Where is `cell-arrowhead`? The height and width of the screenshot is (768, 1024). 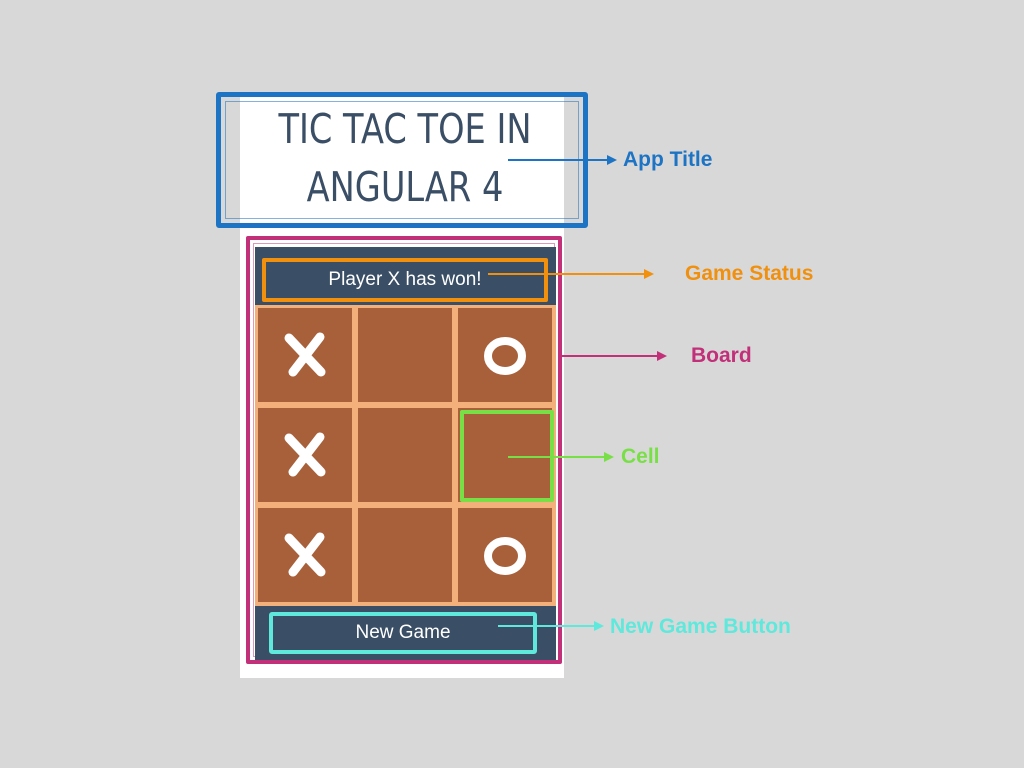
cell-arrowhead is located at coordinates (609, 457).